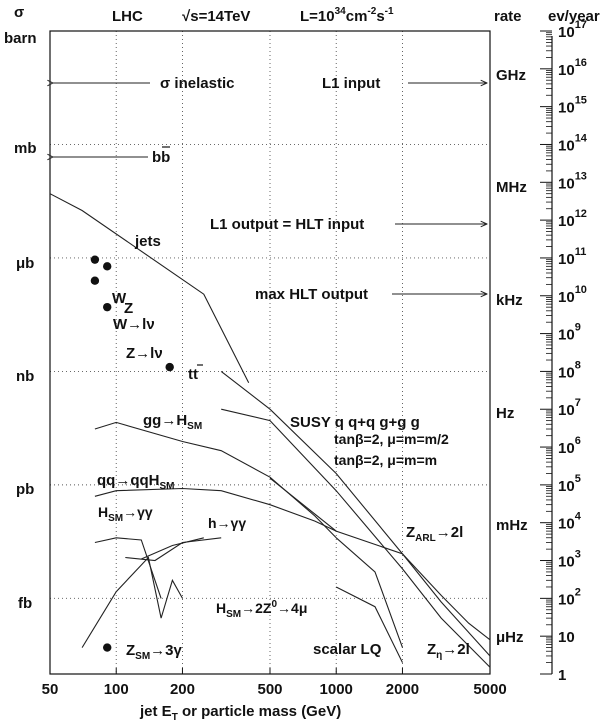  What do you see at coordinates (221, 608) in the screenshot?
I see `h4mu-H: H` at bounding box center [221, 608].